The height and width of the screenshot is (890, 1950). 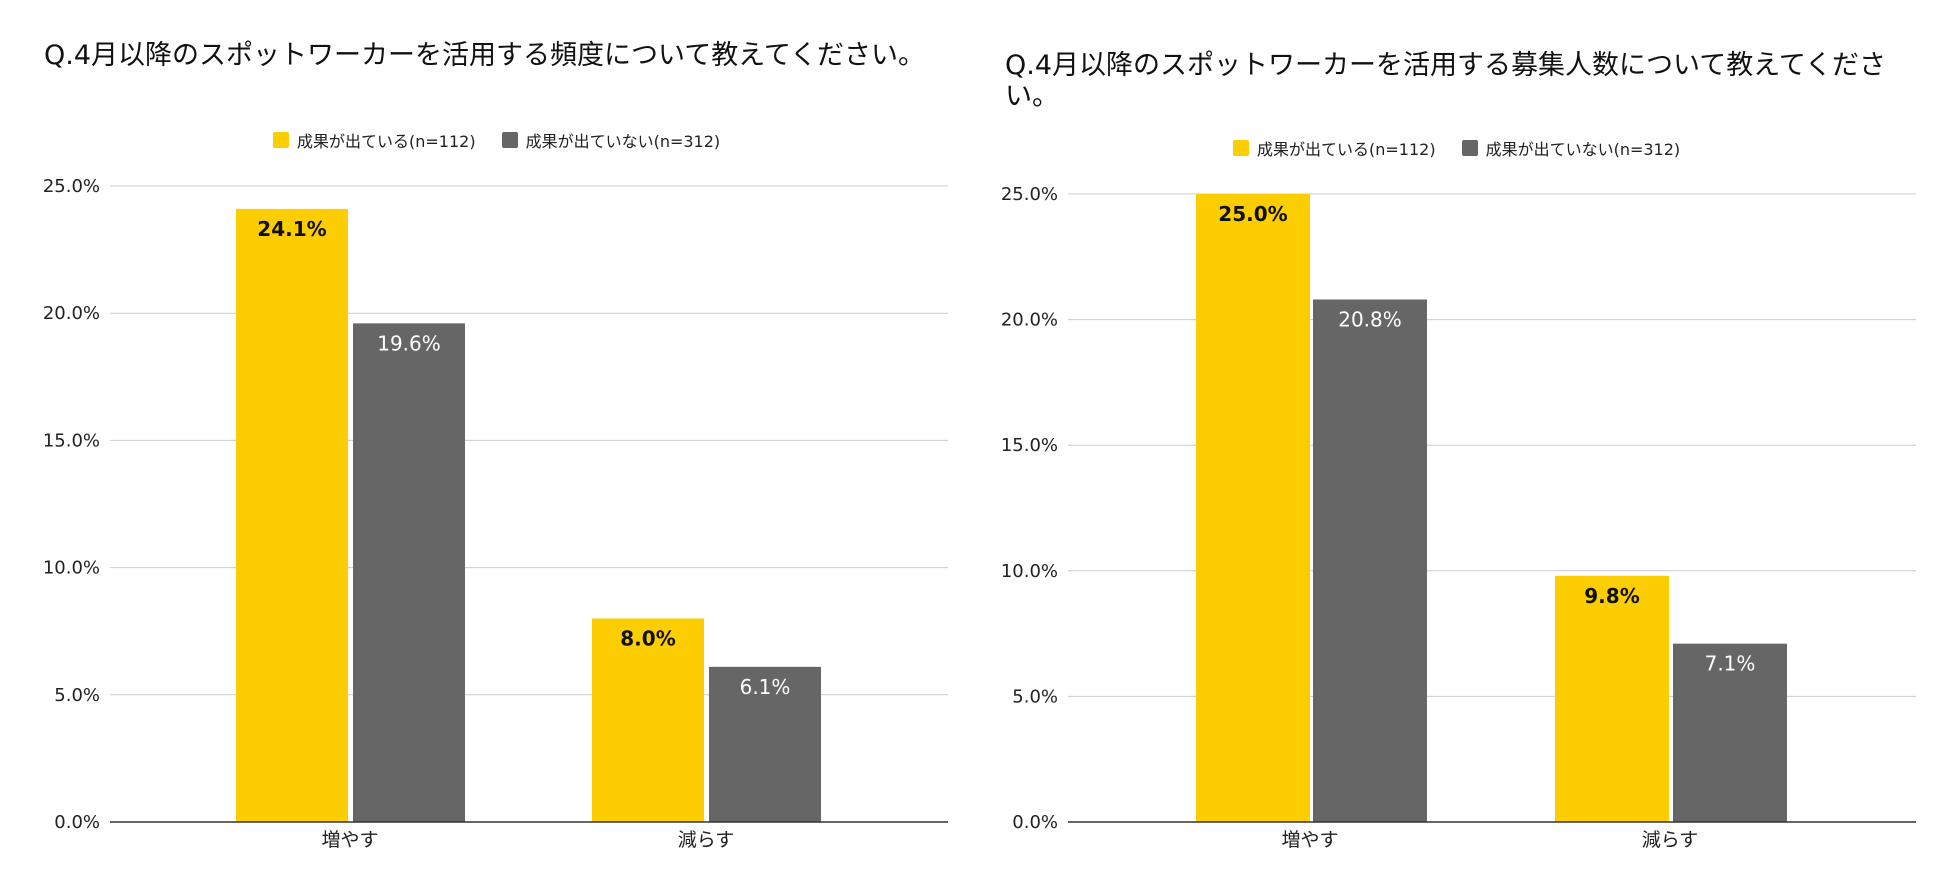 I want to click on data-label: 24.1%, so click(x=291, y=229).